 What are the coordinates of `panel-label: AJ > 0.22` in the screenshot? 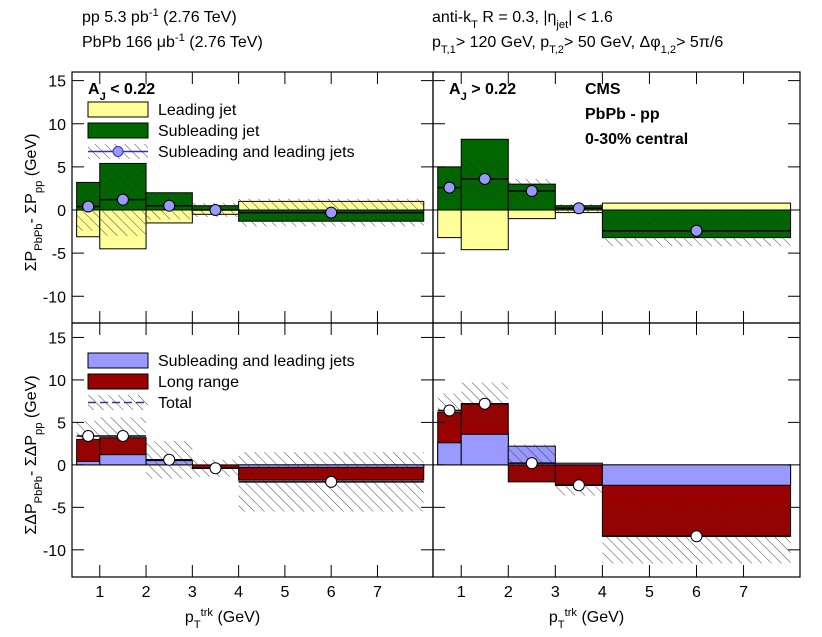 It's located at (482, 92).